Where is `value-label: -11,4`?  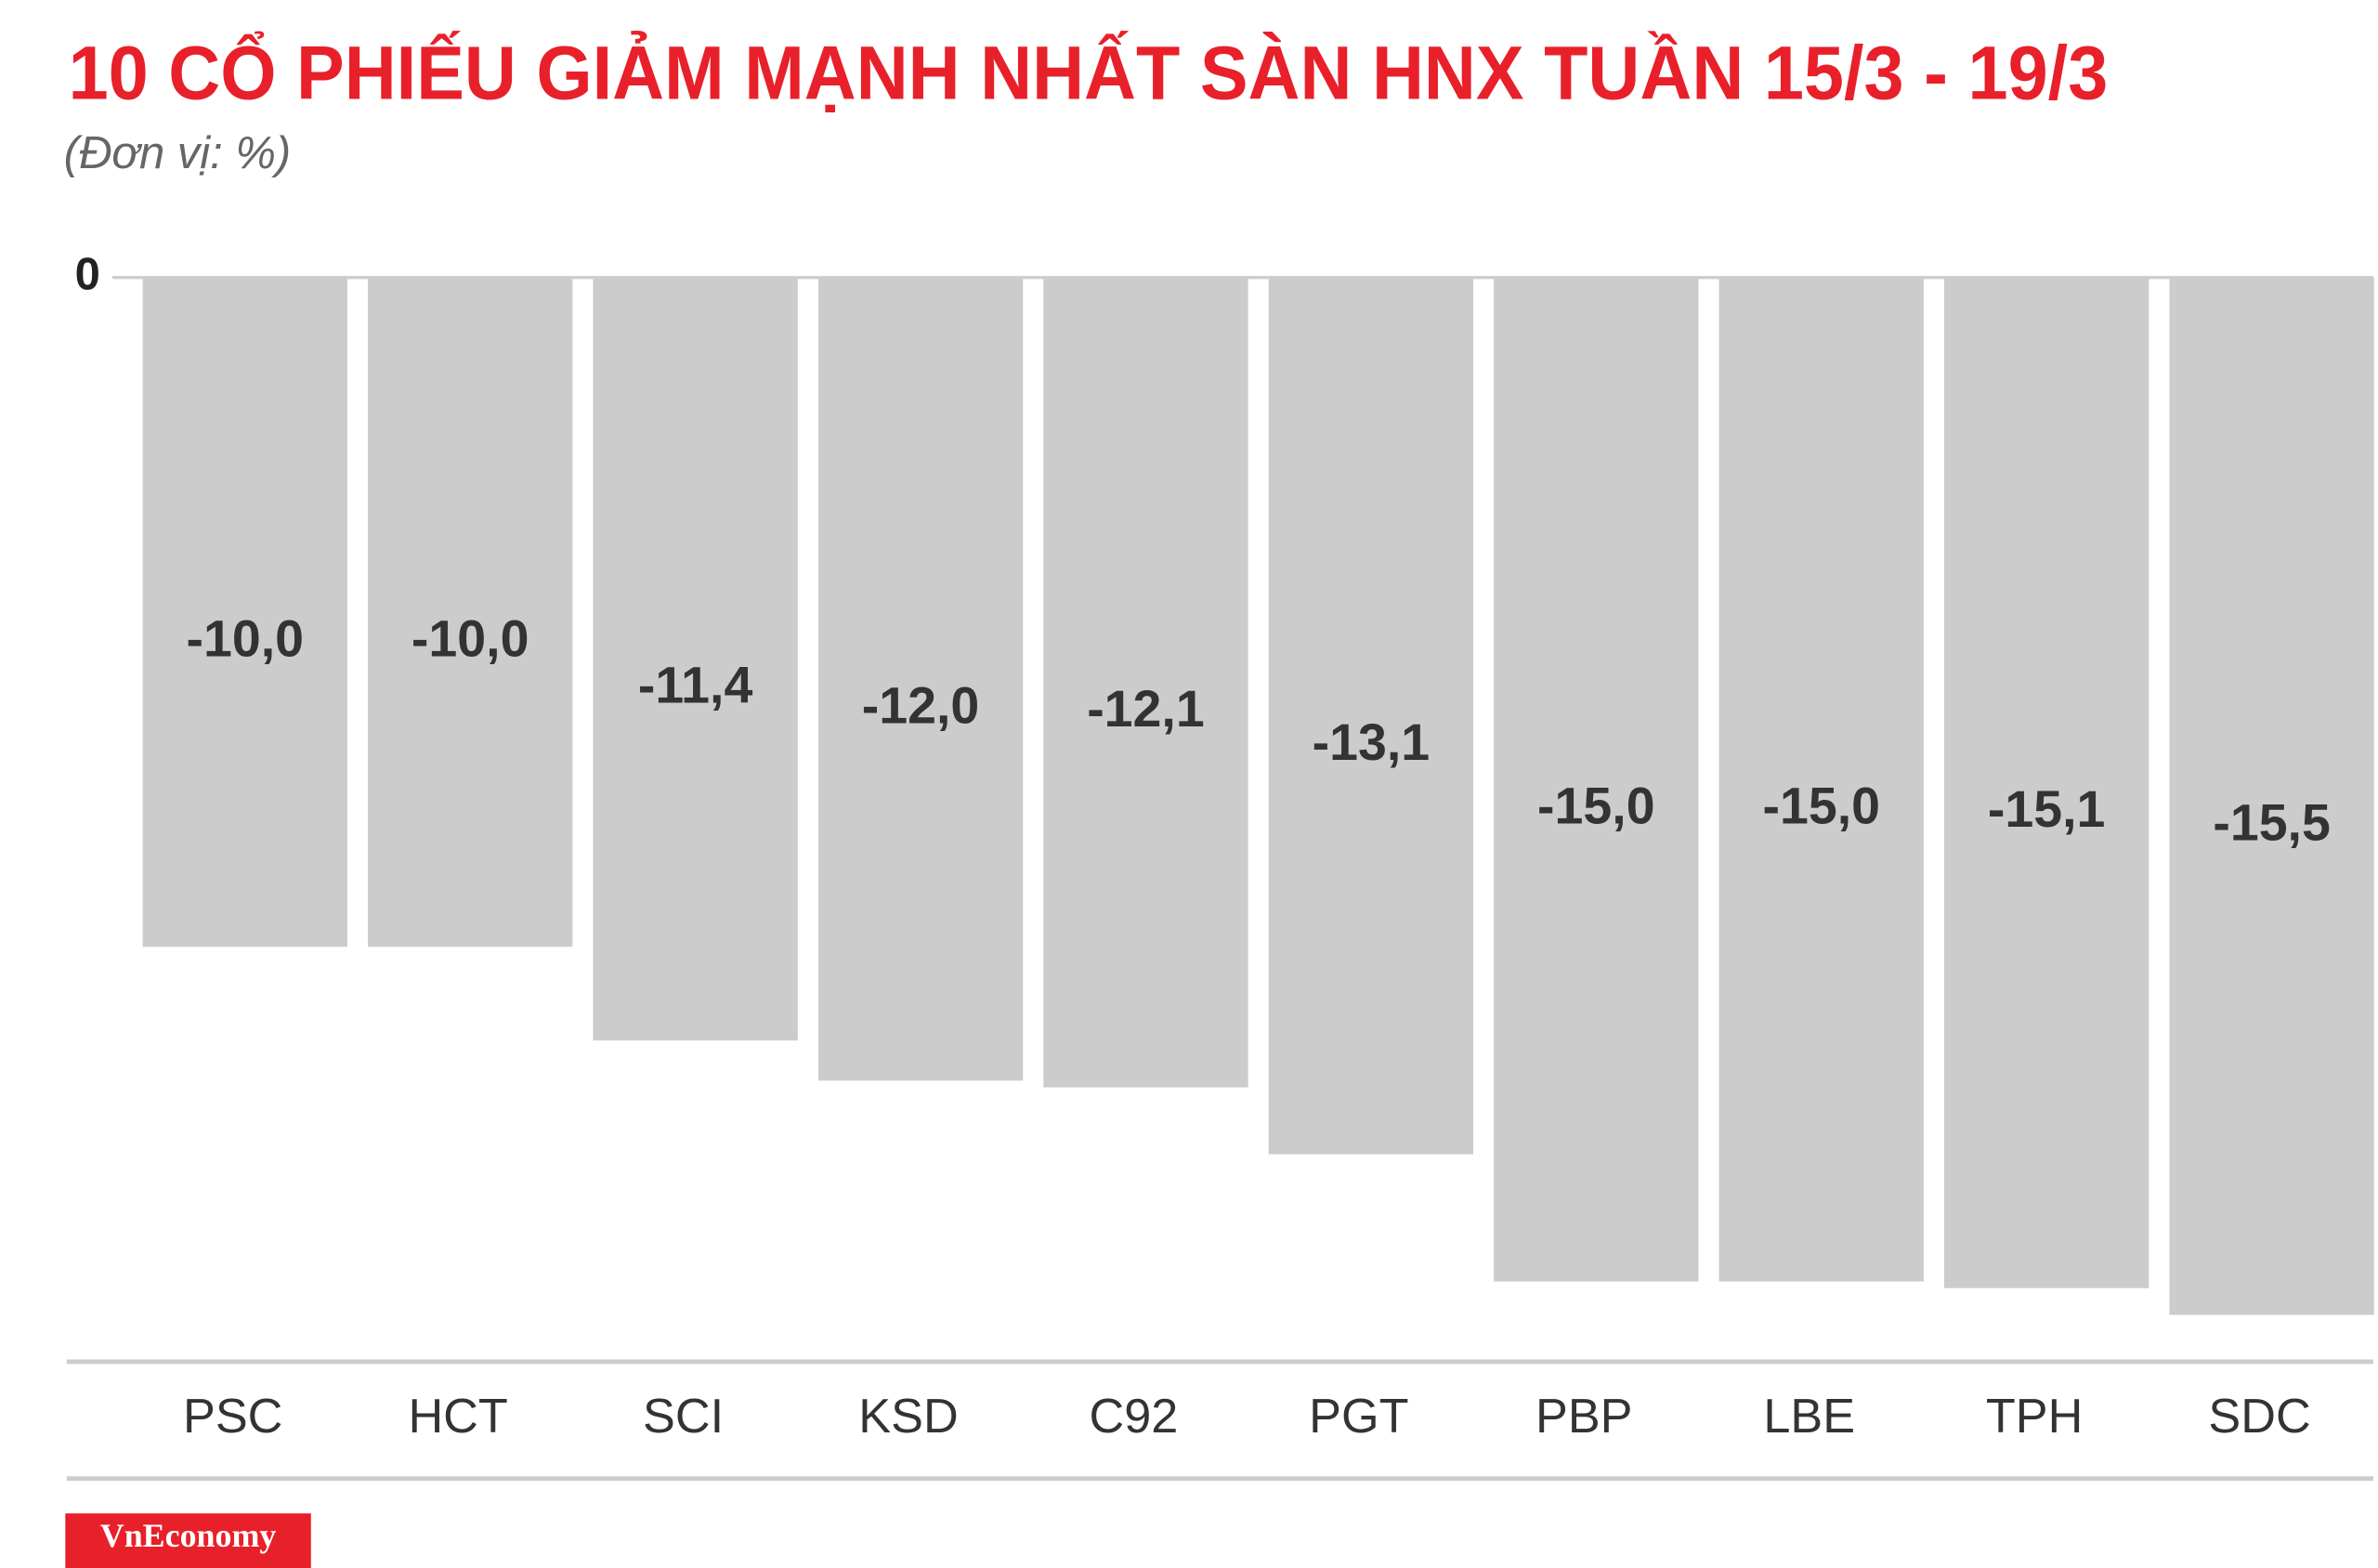 value-label: -11,4 is located at coordinates (696, 685).